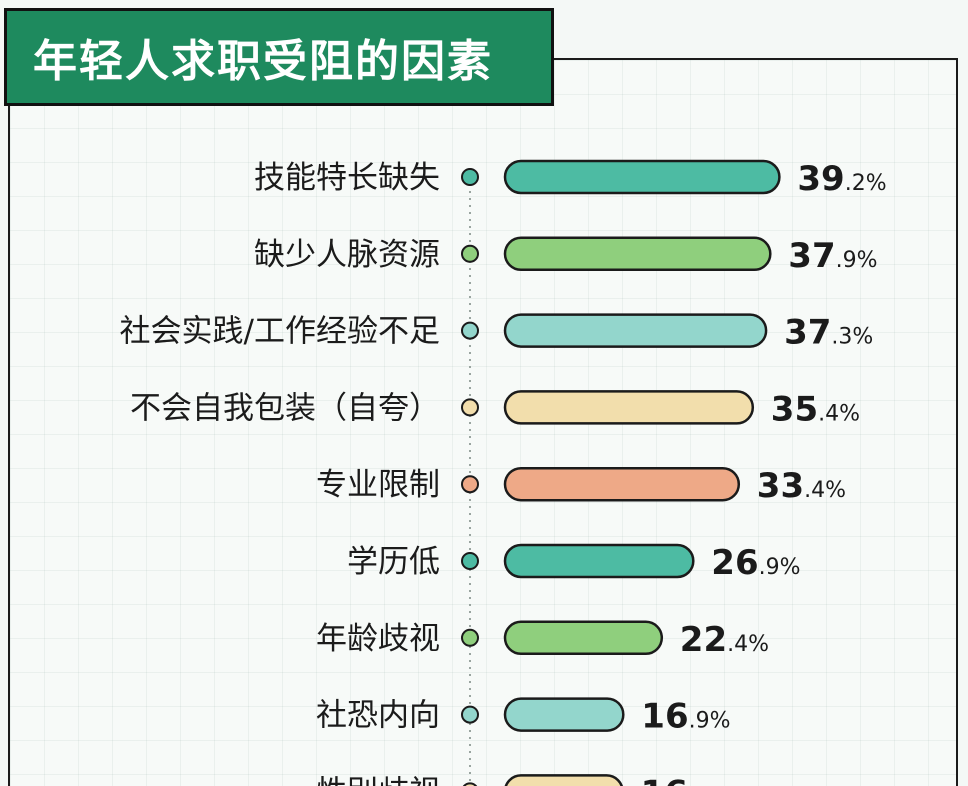 Image resolution: width=968 pixels, height=786 pixels. What do you see at coordinates (378, 639) in the screenshot?
I see `category-label: 年龄歧视` at bounding box center [378, 639].